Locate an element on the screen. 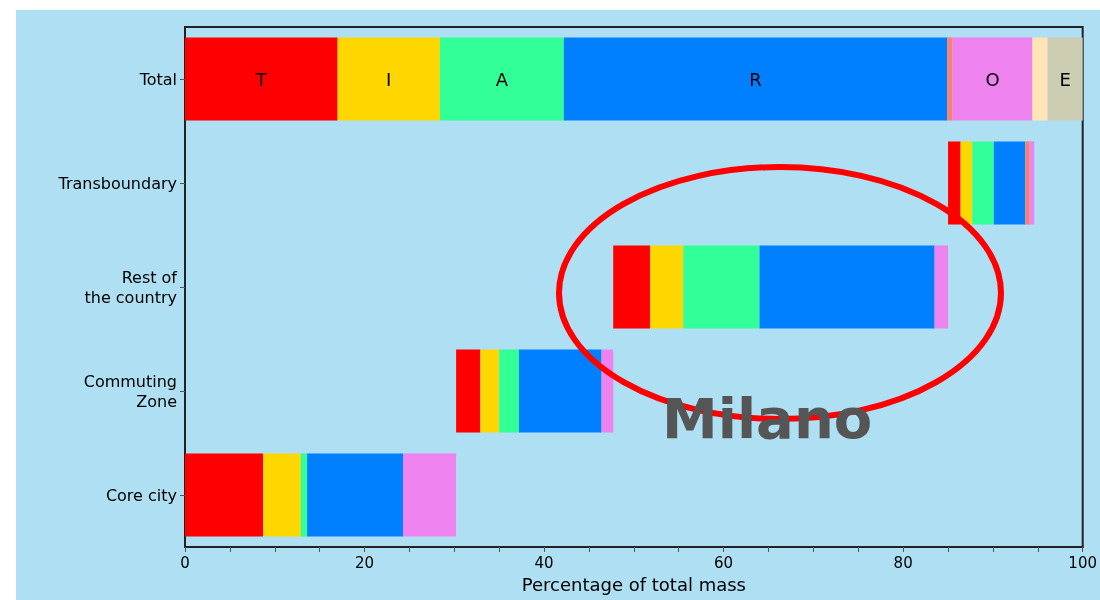 The height and width of the screenshot is (600, 1100). series-label: A is located at coordinates (502, 79).